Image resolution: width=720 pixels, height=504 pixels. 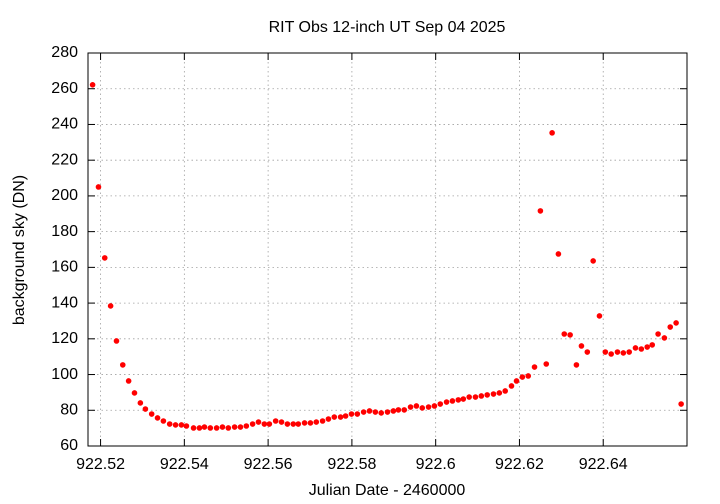 I want to click on y-tick-label: 160, so click(x=64, y=267).